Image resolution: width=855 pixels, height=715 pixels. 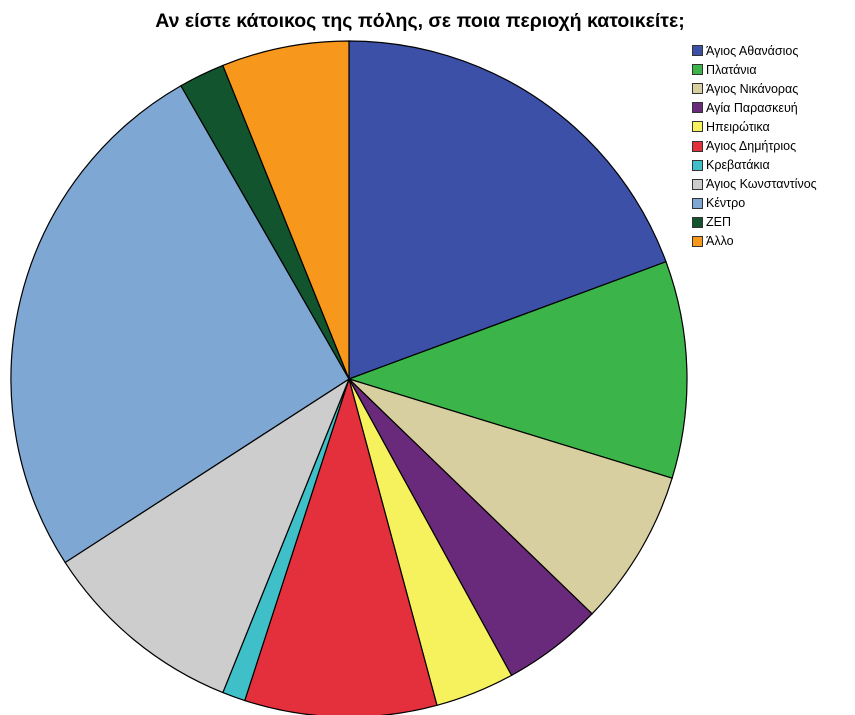 I want to click on legend-item: Κρεβατάκια, so click(x=754, y=165).